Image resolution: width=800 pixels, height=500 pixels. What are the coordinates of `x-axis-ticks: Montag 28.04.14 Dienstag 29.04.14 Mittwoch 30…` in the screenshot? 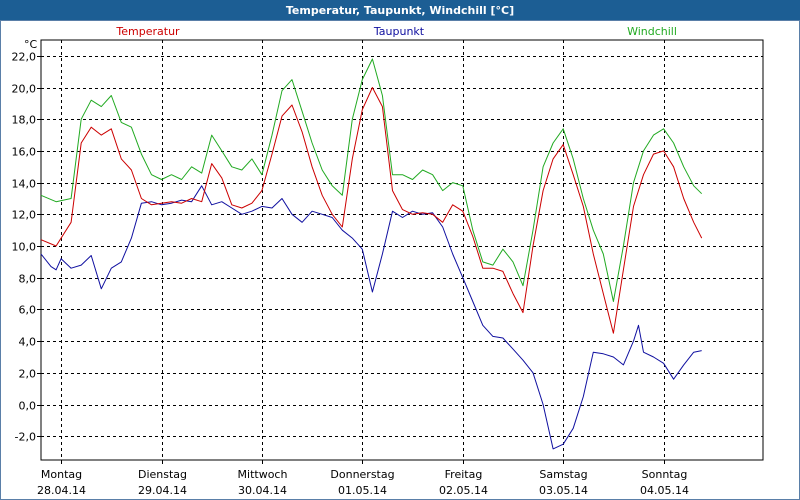 It's located at (363, 478).